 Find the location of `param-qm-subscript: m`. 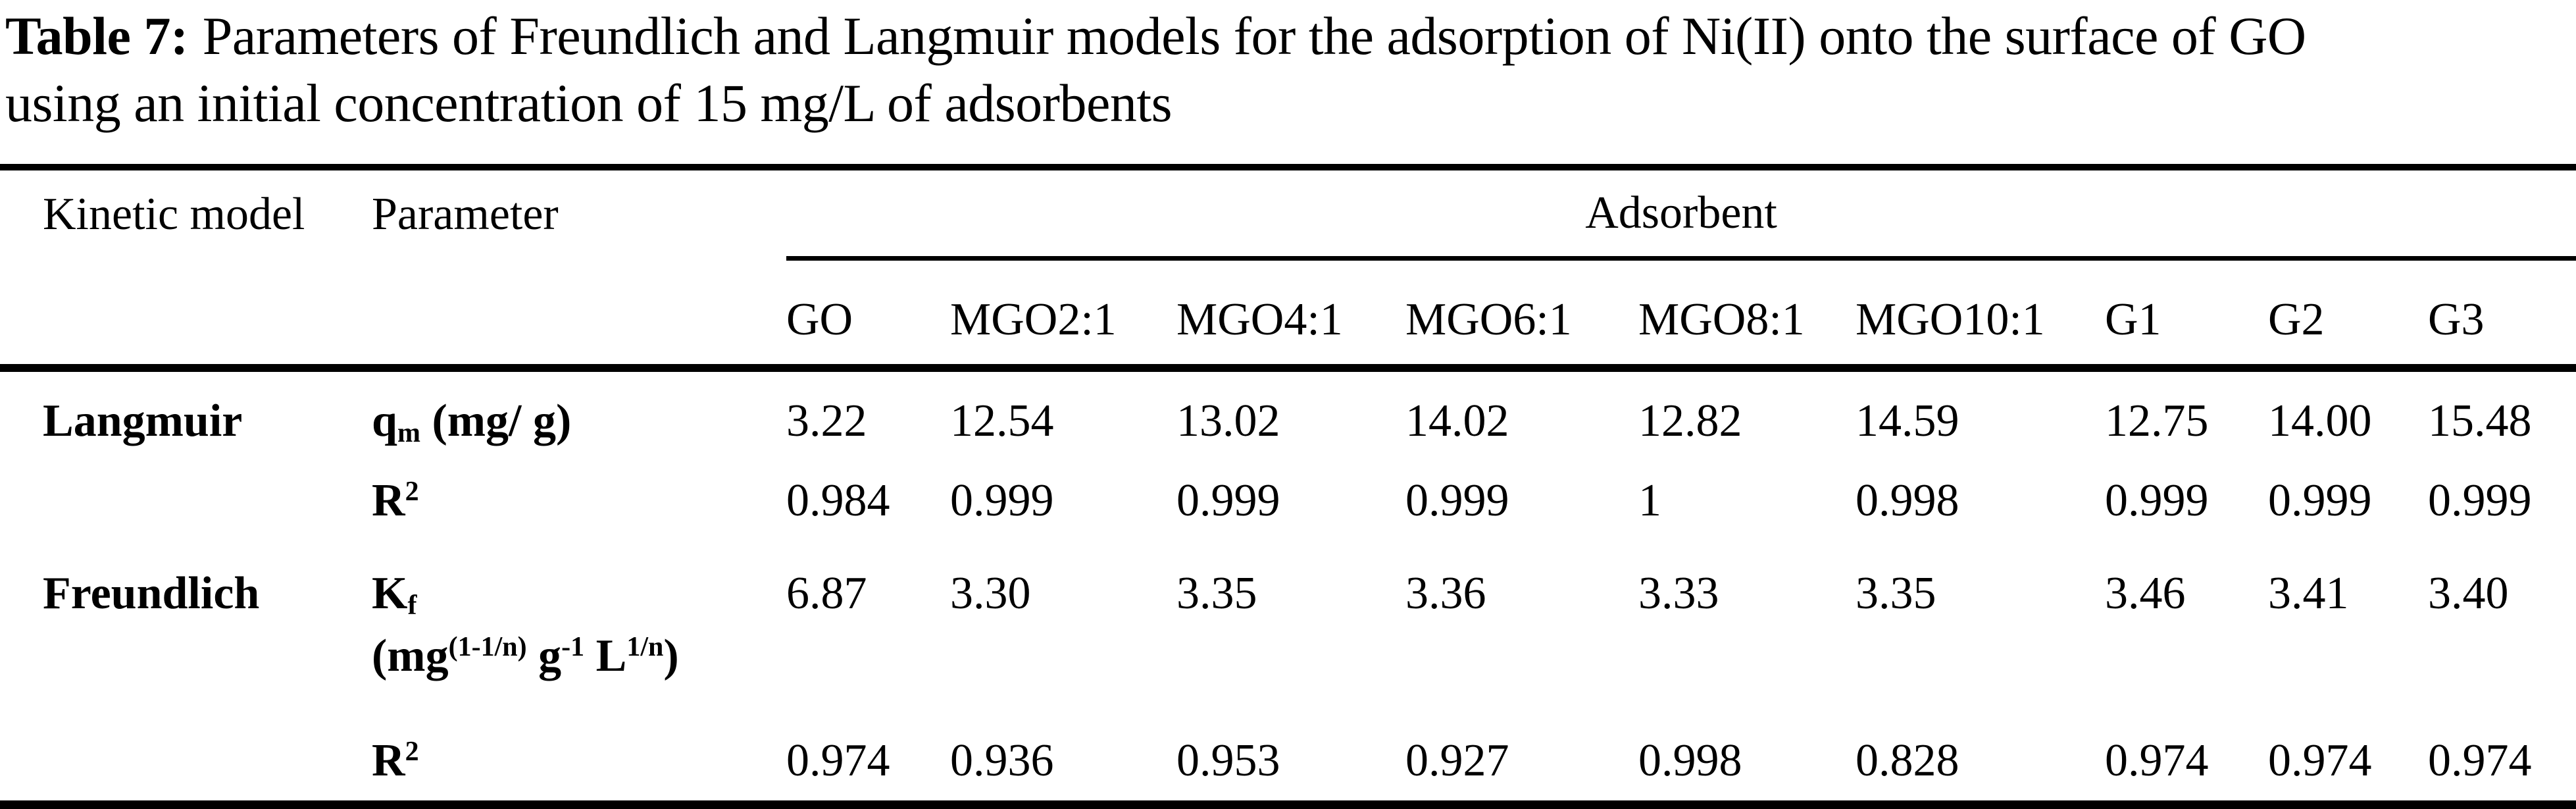

param-qm-subscript: m is located at coordinates (409, 432).